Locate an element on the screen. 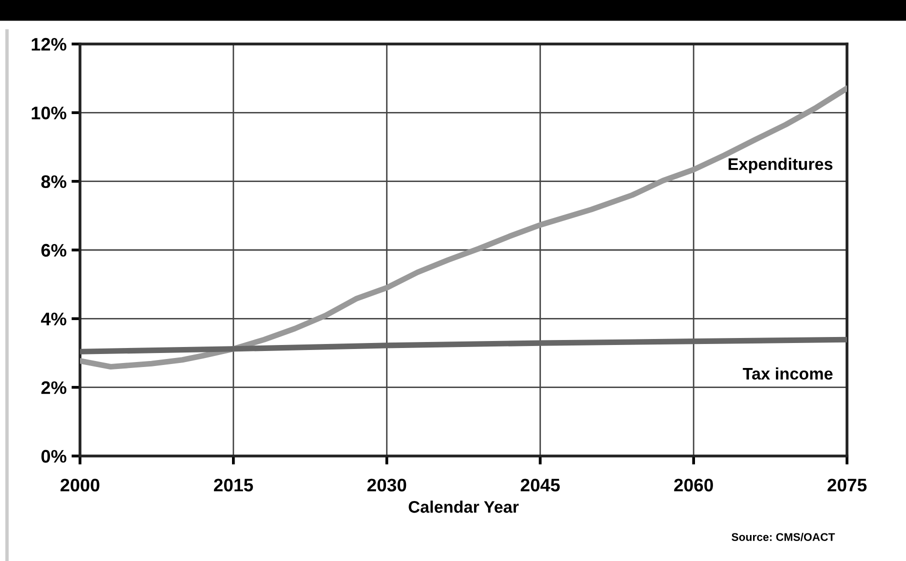 The height and width of the screenshot is (561, 906). y-tick-label: 0% is located at coordinates (53, 456).